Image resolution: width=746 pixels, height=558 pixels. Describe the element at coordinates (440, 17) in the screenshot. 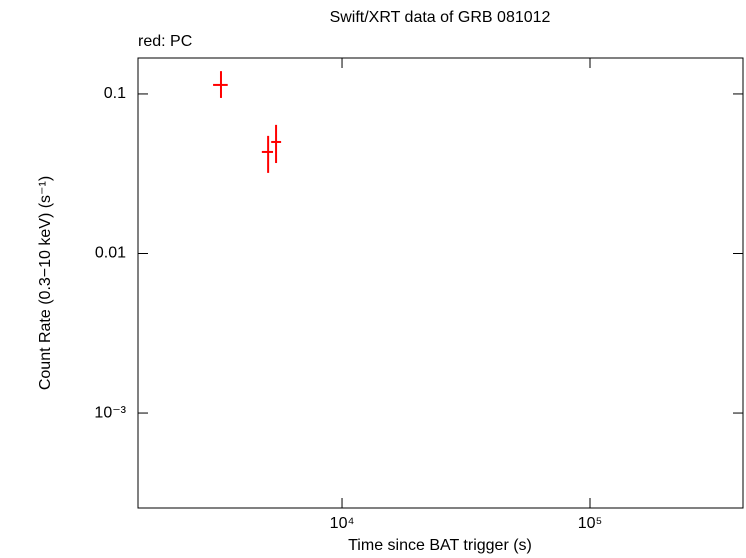

I see `chart-title: Swift/XRT data of GRB 081012` at that location.